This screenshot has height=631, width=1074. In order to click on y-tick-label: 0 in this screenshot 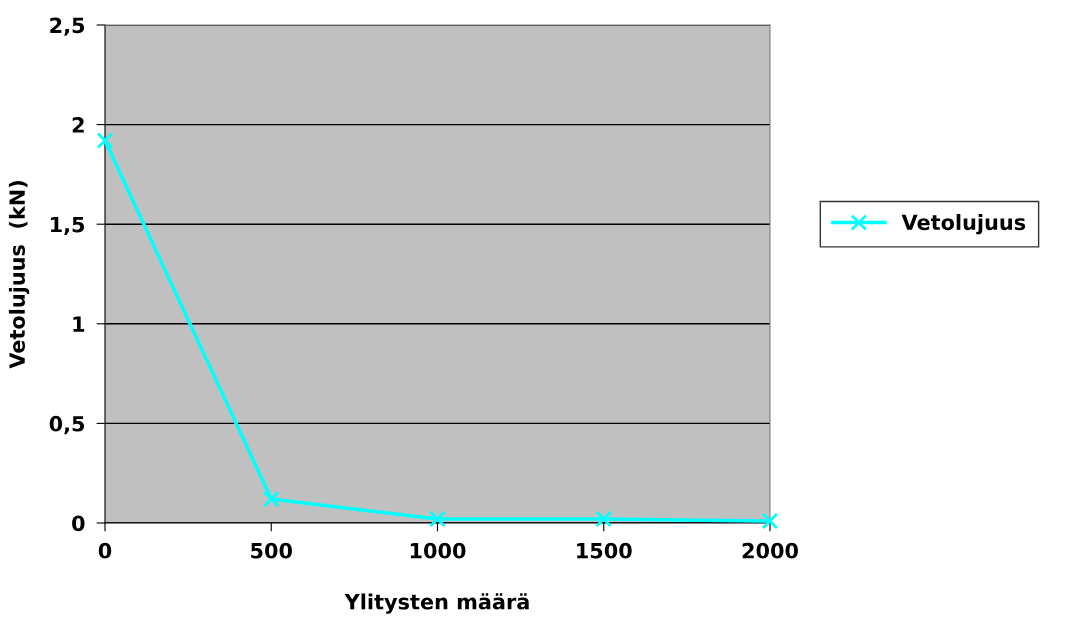, I will do `click(78, 523)`.